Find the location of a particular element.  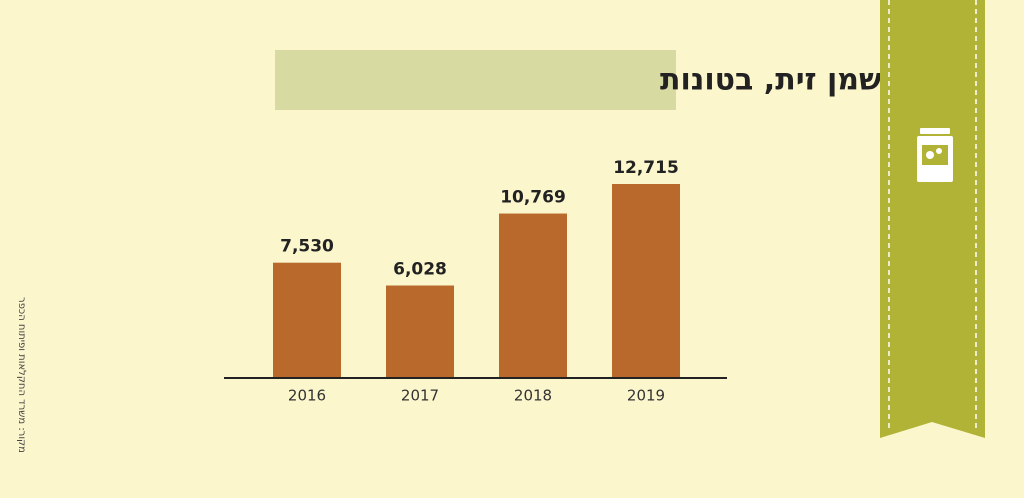

source-note: מקור: משרד החקלאות ופיתוח הכפר is located at coordinates (21, 375).